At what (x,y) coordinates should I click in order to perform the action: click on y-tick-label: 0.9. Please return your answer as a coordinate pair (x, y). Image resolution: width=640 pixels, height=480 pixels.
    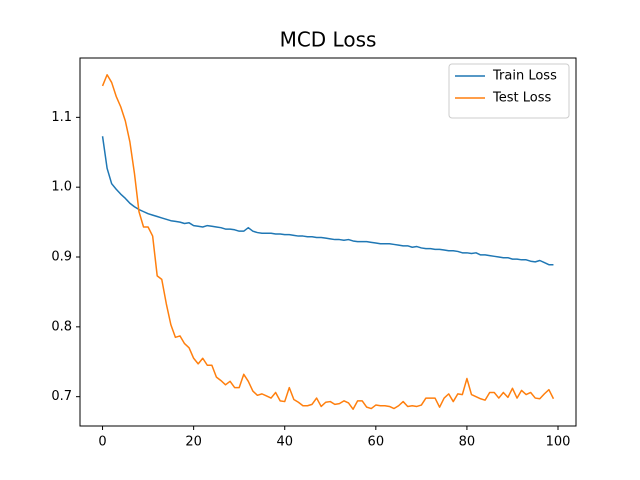
    Looking at the image, I should click on (61, 257).